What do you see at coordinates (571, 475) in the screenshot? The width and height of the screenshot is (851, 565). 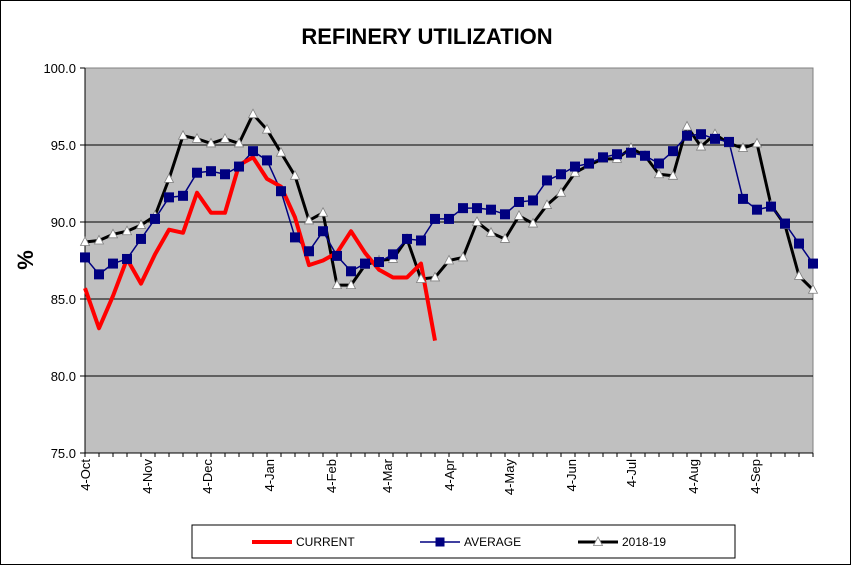 I see `x-tick-label: 4-Jun` at bounding box center [571, 475].